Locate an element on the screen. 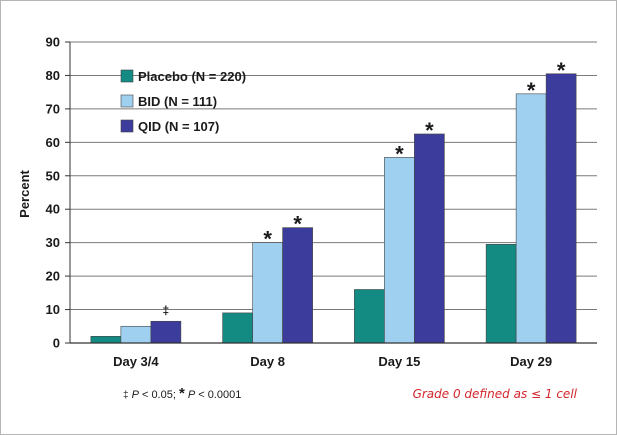  x-axis: Day 3/4 Day 8 Day 15 Day 29 is located at coordinates (333, 355).